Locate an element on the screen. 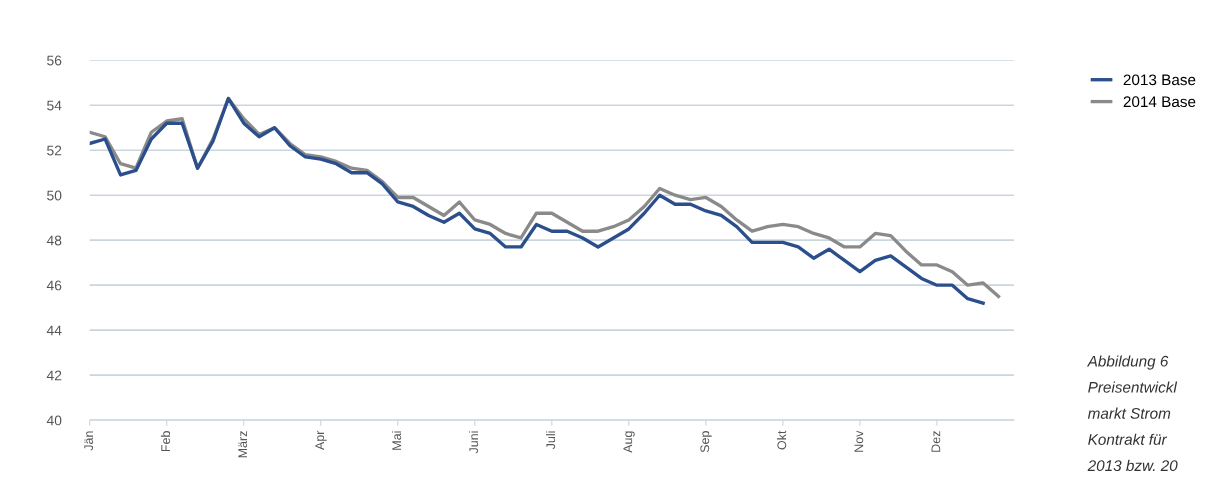 The width and height of the screenshot is (1229, 502). x-tick-label: Feb is located at coordinates (165, 441).